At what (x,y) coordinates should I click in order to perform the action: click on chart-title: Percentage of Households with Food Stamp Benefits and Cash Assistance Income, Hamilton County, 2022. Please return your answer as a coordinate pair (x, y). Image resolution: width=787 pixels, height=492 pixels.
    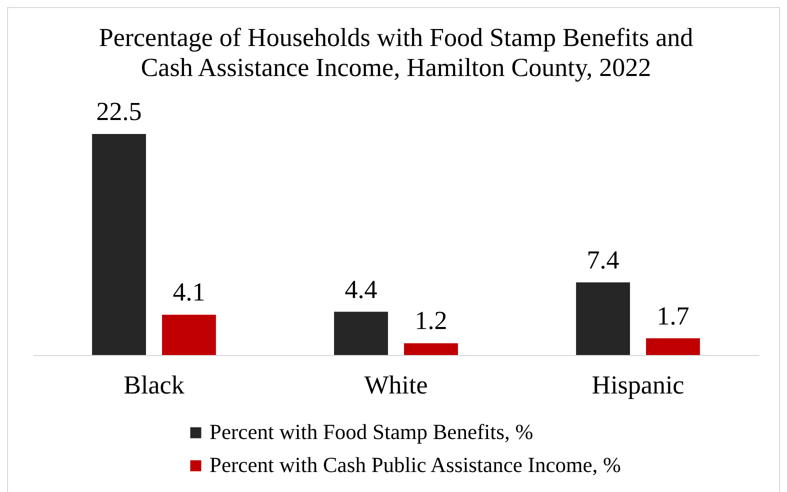
    Looking at the image, I should click on (396, 52).